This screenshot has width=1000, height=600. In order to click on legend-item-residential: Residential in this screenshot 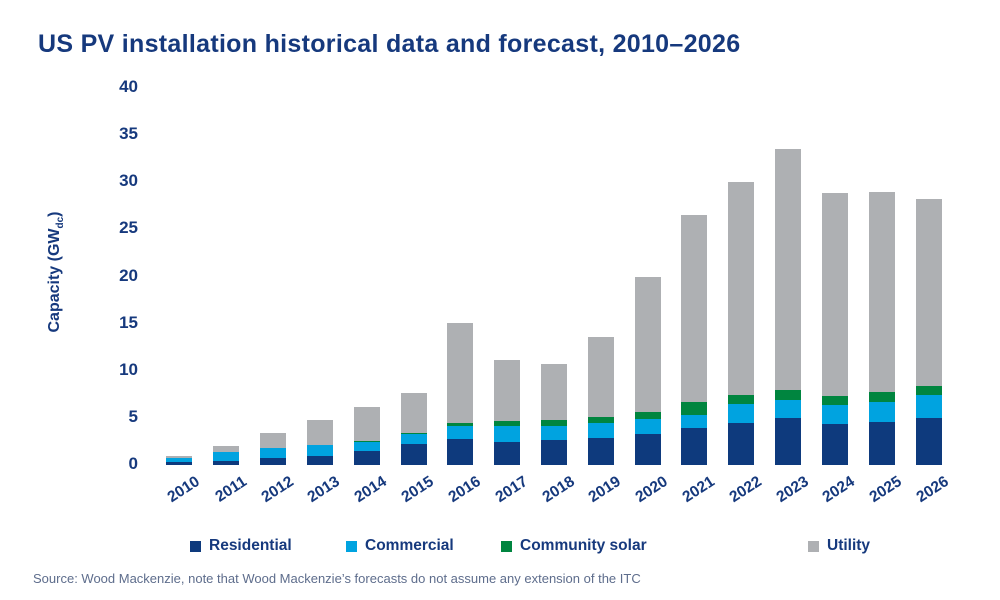, I will do `click(241, 546)`.